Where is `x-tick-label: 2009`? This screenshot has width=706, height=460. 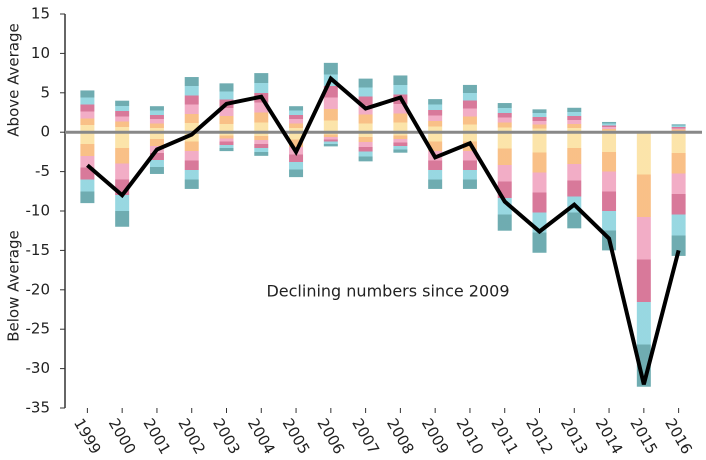
x-tick-label: 2009 is located at coordinates (435, 436).